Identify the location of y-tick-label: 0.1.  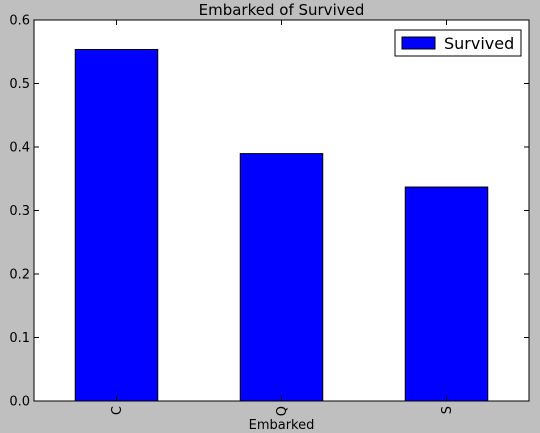
(19, 338).